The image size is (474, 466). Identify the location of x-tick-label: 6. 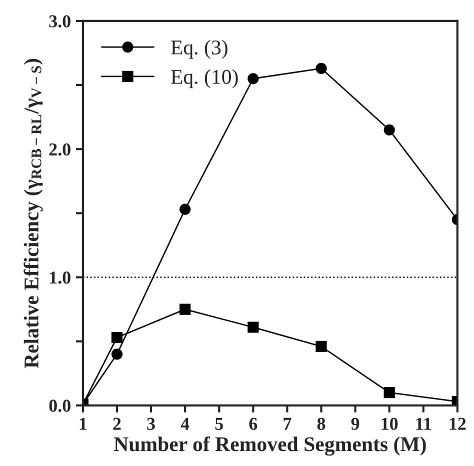
(253, 424).